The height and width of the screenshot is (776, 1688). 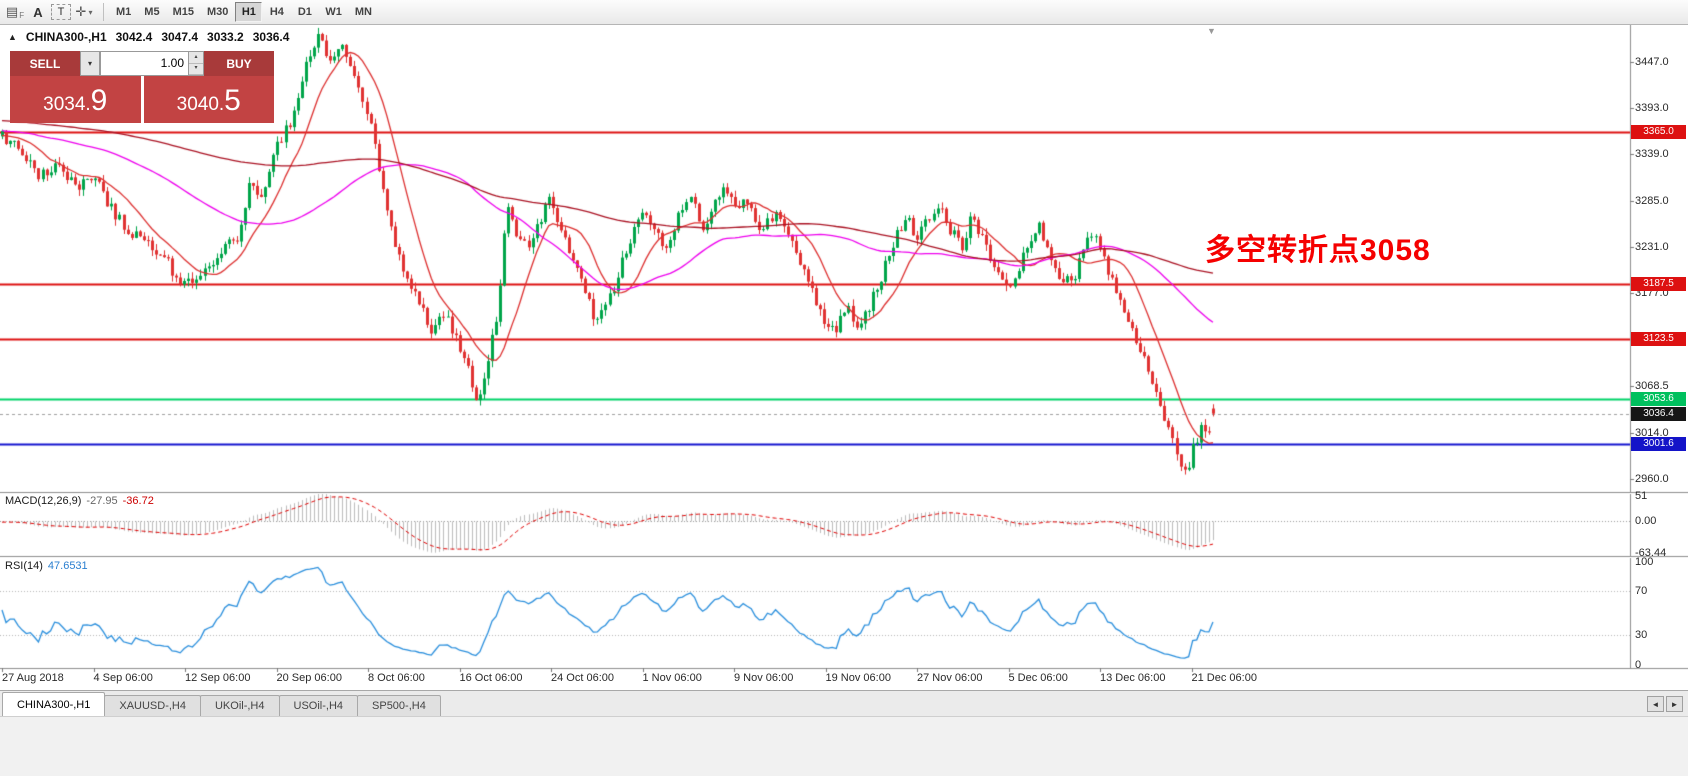 I want to click on sell-price-main: 3034., so click(x=67, y=104).